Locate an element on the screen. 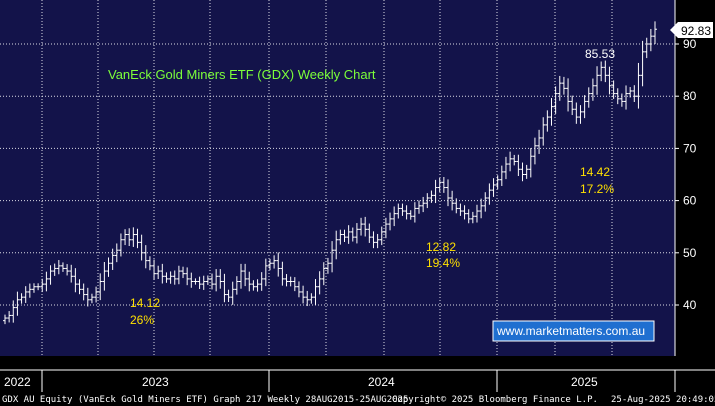  watermark-box: www.marketmatters.com.au is located at coordinates (573, 331).